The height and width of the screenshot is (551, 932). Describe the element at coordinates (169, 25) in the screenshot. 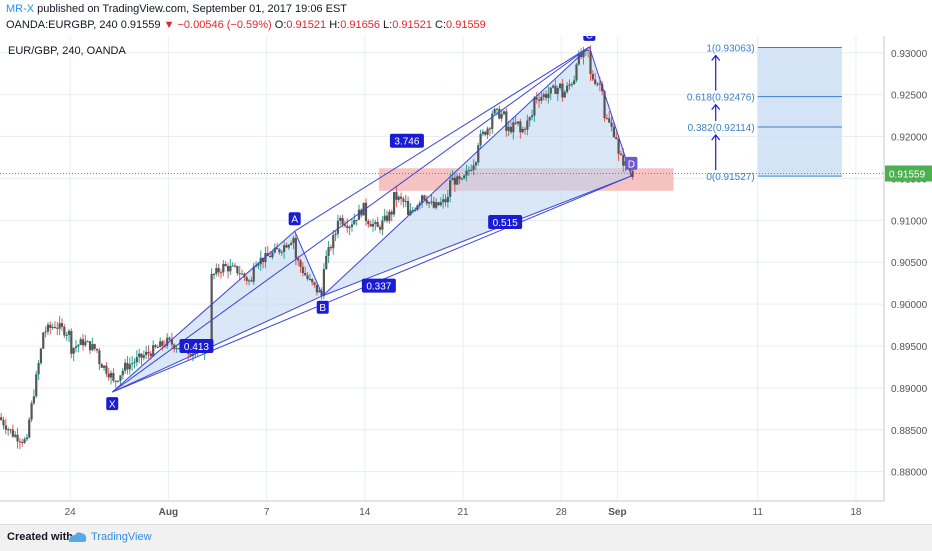

I see `down-arrow-icon: ▼` at that location.